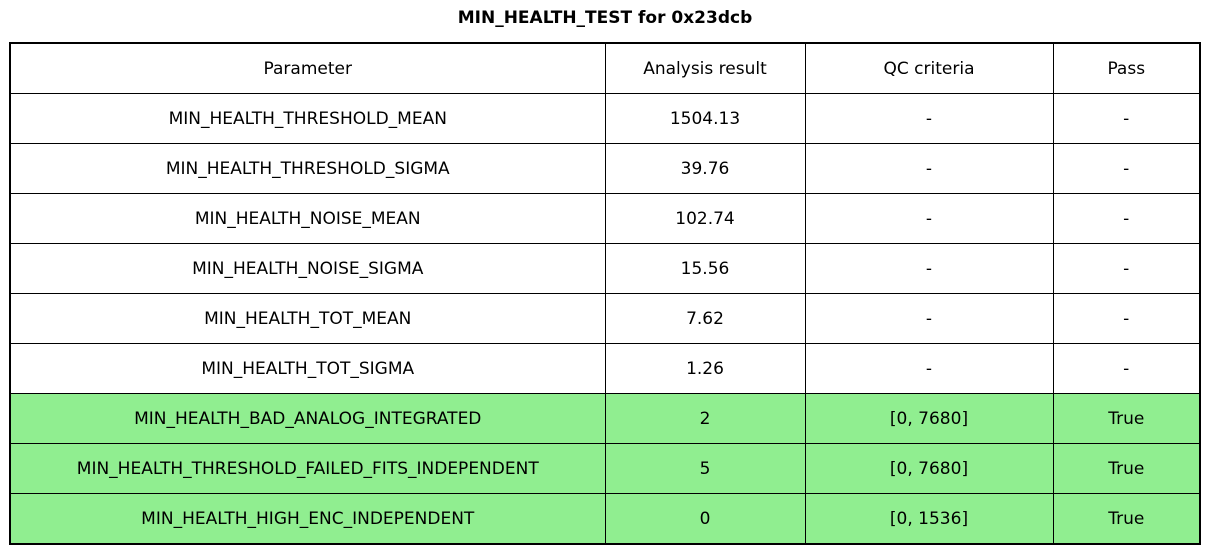 This screenshot has width=1210, height=553. What do you see at coordinates (705, 268) in the screenshot?
I see `table-cell: 15.56` at bounding box center [705, 268].